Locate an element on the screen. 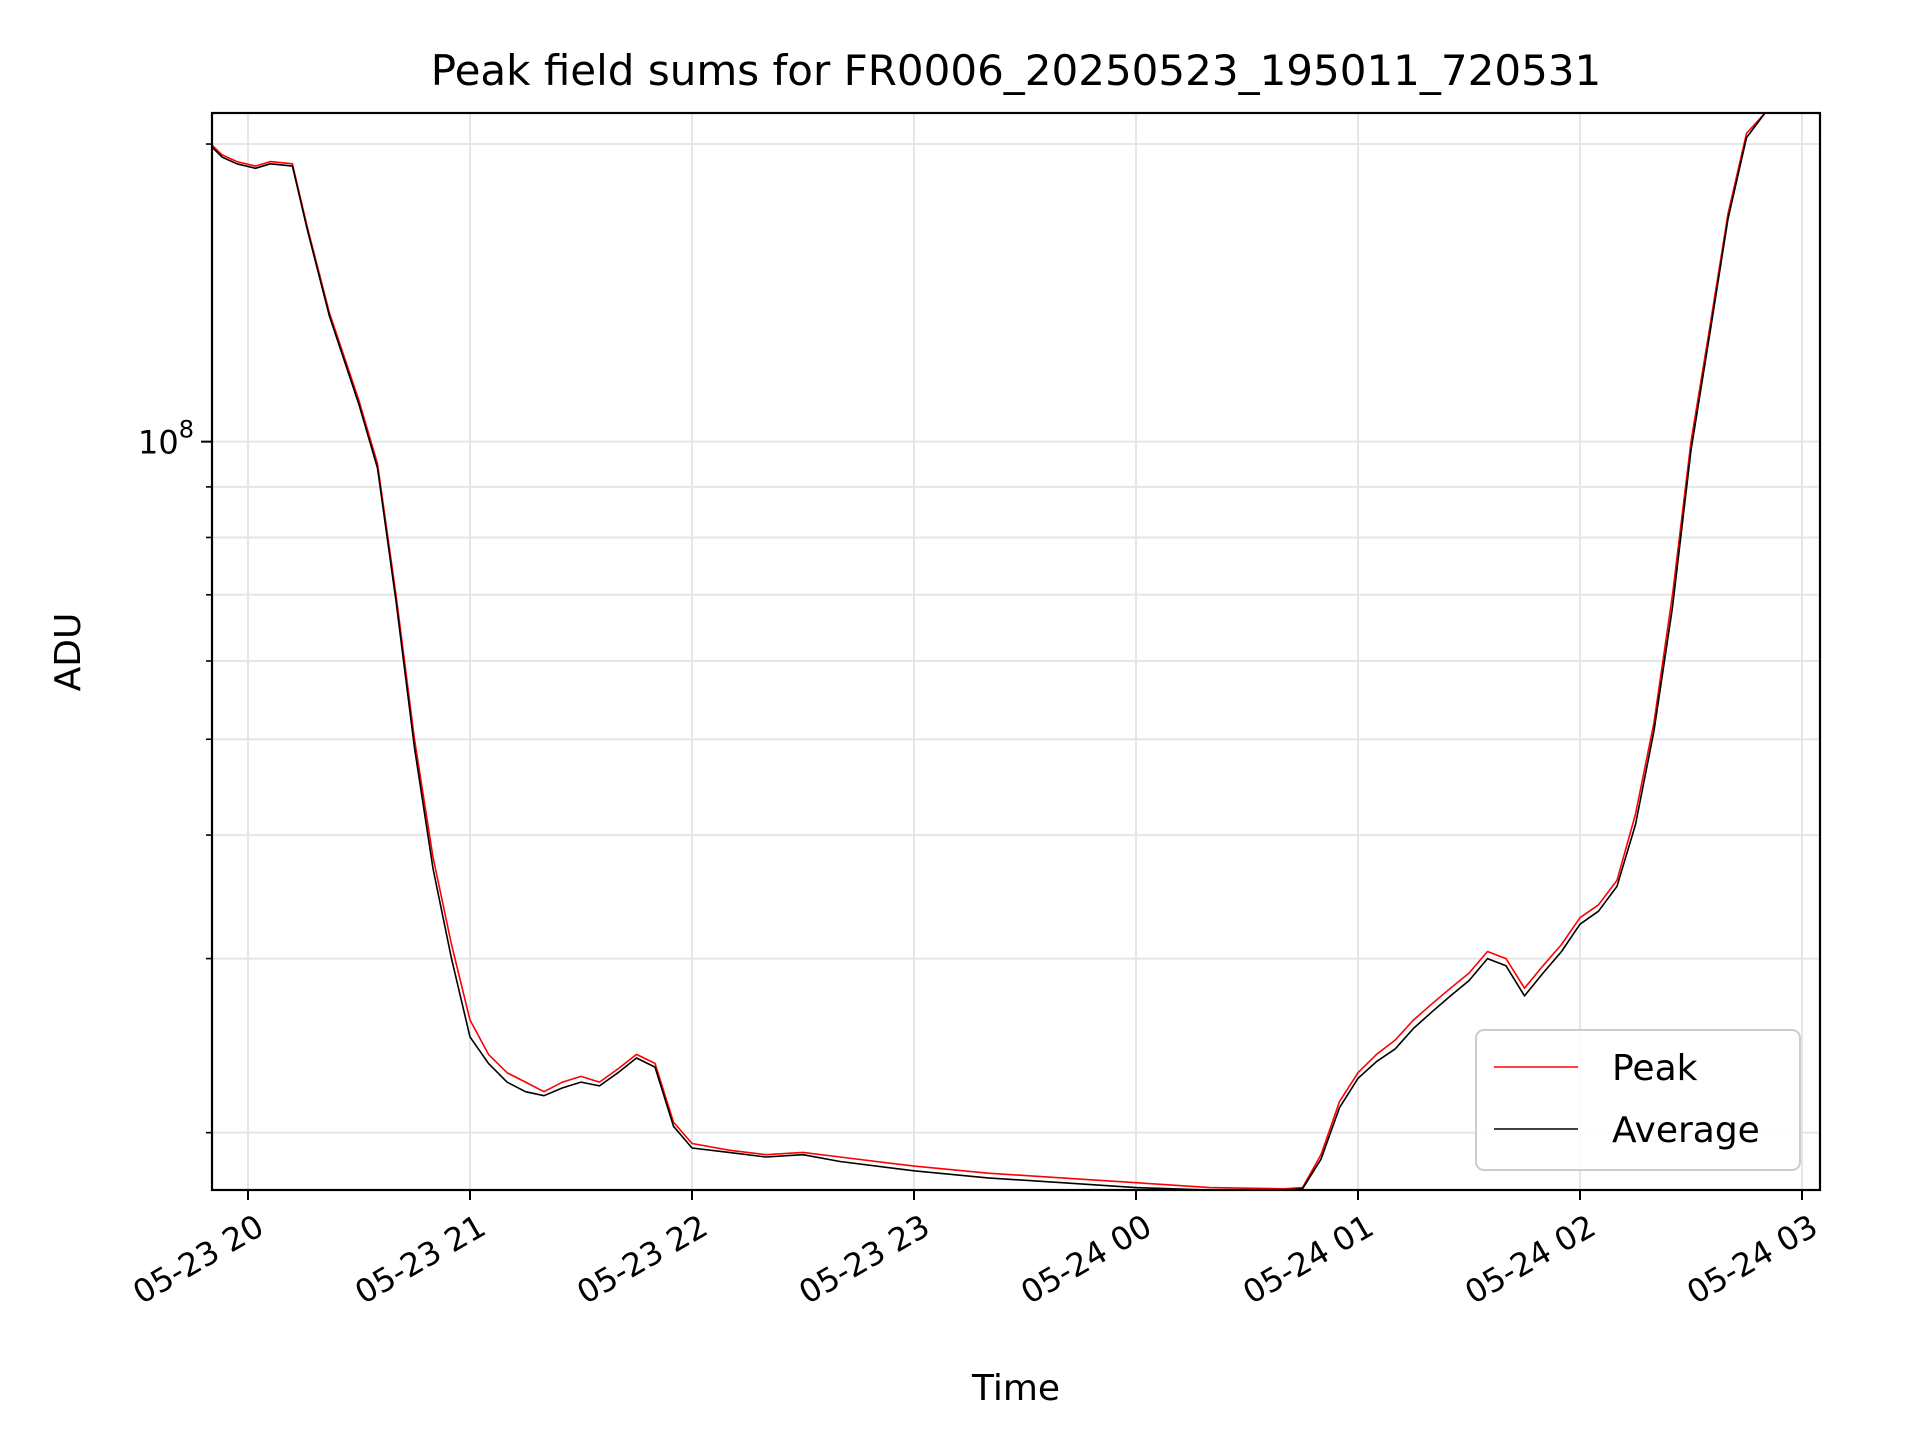 The image size is (1920, 1440). y-axis: 108 is located at coordinates (175, 638).